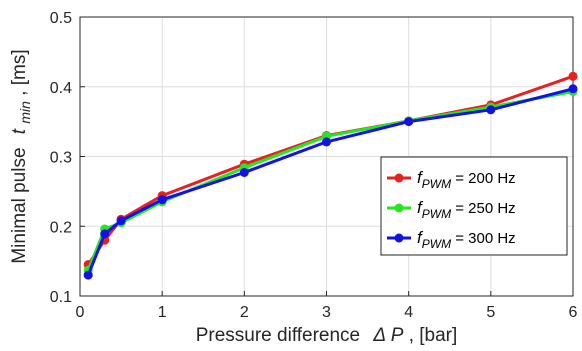 Image resolution: width=582 pixels, height=351 pixels. What do you see at coordinates (483, 178) in the screenshot?
I see `legend-value: = 200 Hz` at bounding box center [483, 178].